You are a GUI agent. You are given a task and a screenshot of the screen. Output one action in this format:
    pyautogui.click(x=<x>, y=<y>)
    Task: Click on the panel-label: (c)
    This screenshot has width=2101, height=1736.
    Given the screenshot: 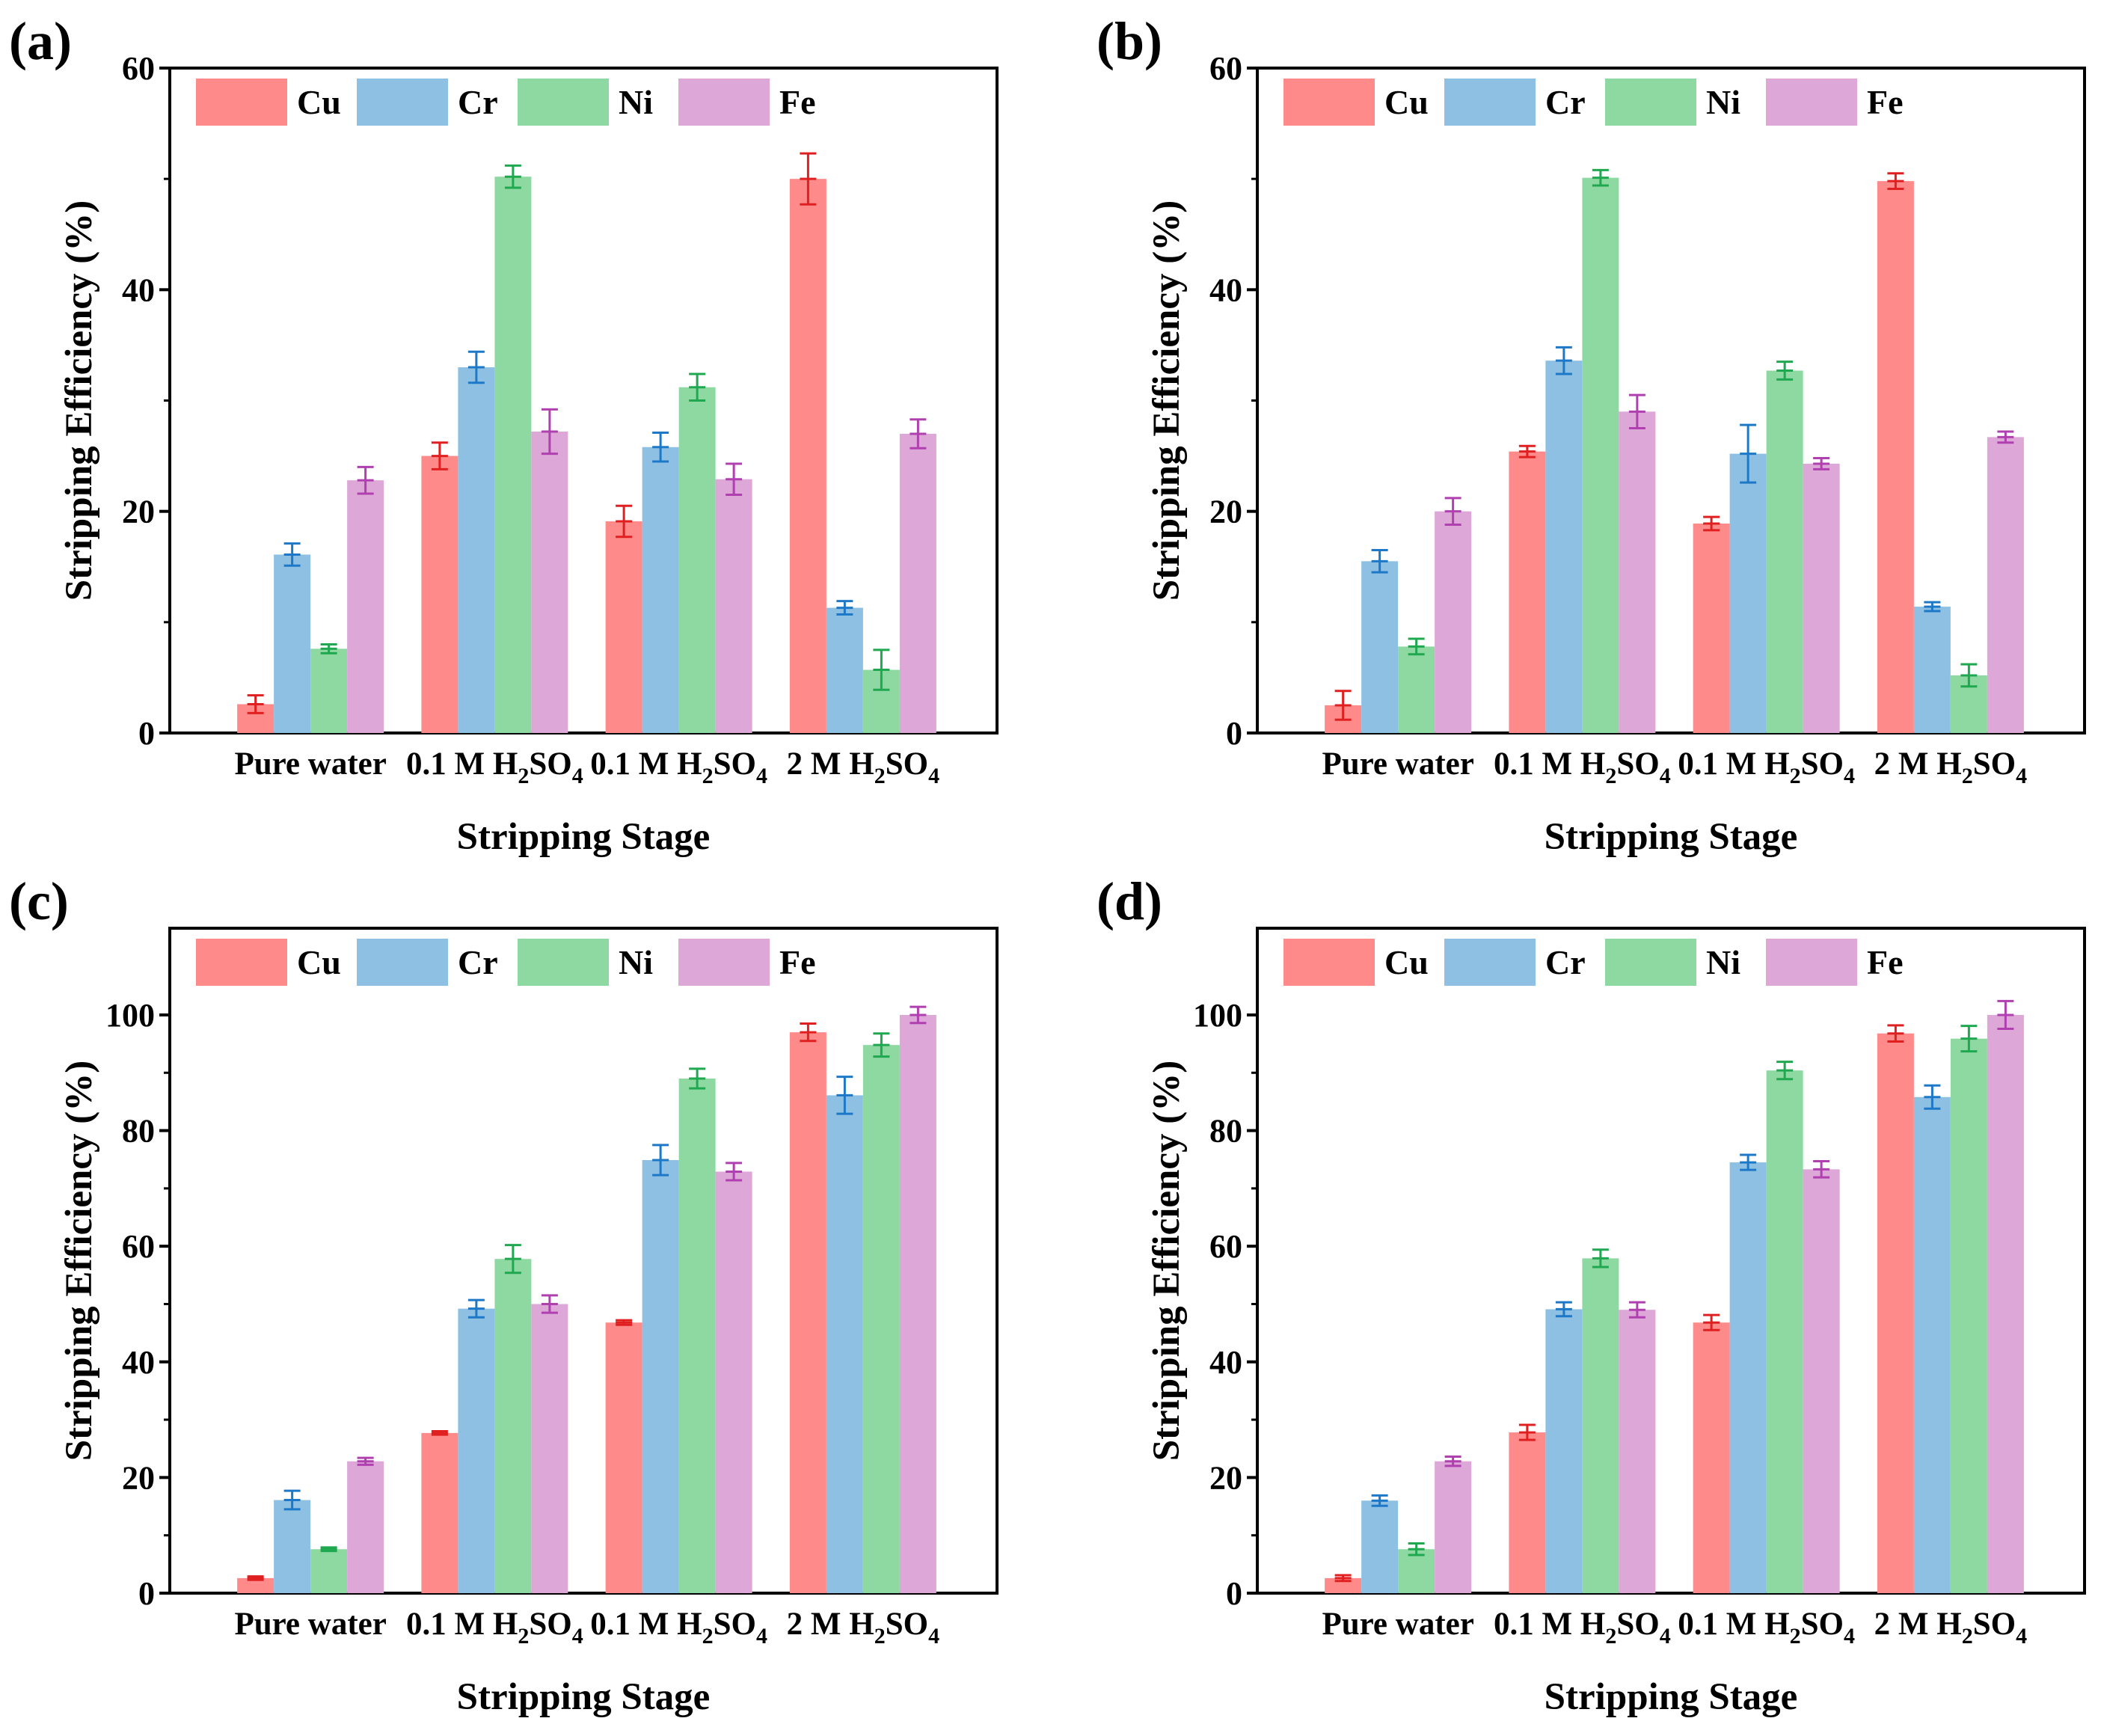 What is the action you would take?
    pyautogui.click(x=39, y=901)
    